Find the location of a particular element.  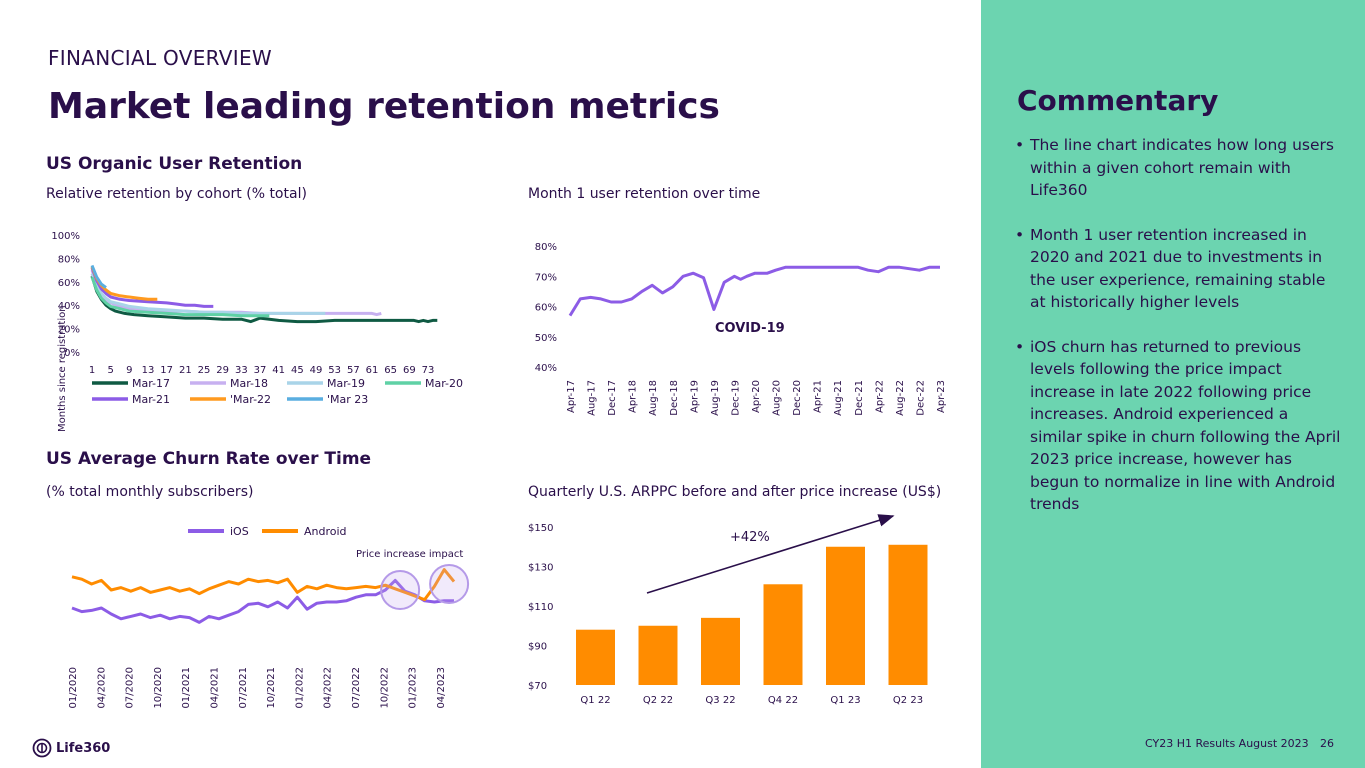

month1-y-tick: 40% is located at coordinates (546, 368).